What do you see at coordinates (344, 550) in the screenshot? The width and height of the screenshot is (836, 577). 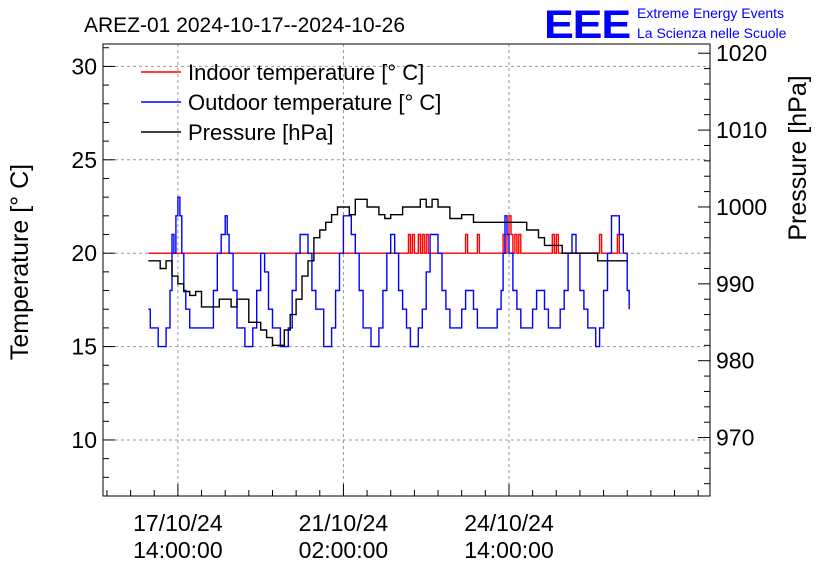 I see `x-tick-label-time: 02:00:00` at bounding box center [344, 550].